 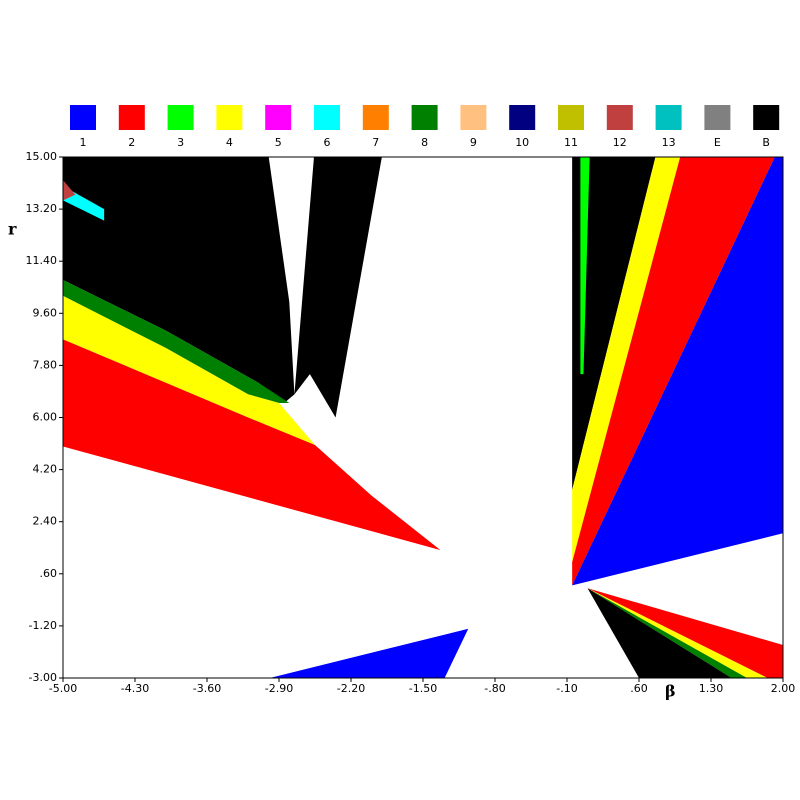 I want to click on legend-label: 12, so click(x=620, y=142).